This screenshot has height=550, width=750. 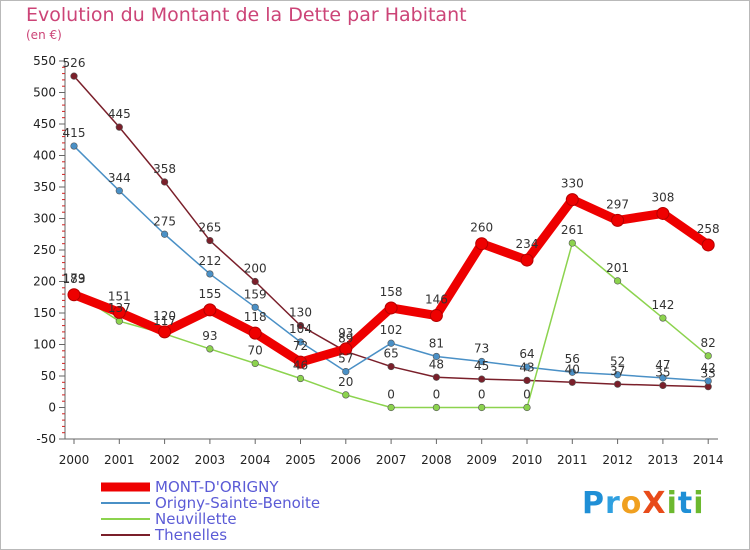 I want to click on logo-letter: t, so click(x=685, y=503).